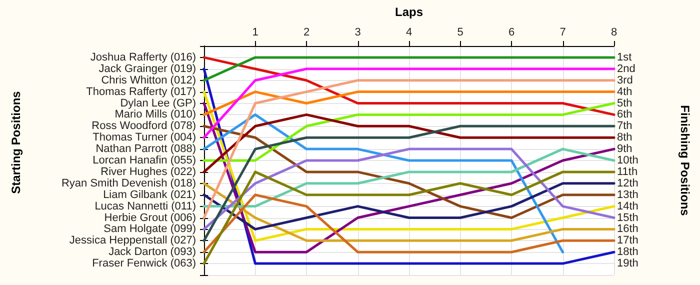  I want to click on y-tick-label: 3rd, so click(625, 80).